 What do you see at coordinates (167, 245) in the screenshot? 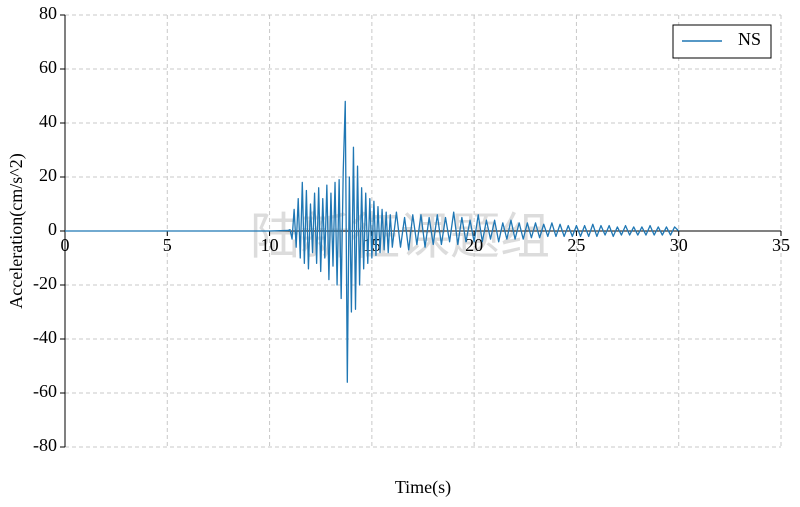
I see `x-tick-label: 5` at bounding box center [167, 245].